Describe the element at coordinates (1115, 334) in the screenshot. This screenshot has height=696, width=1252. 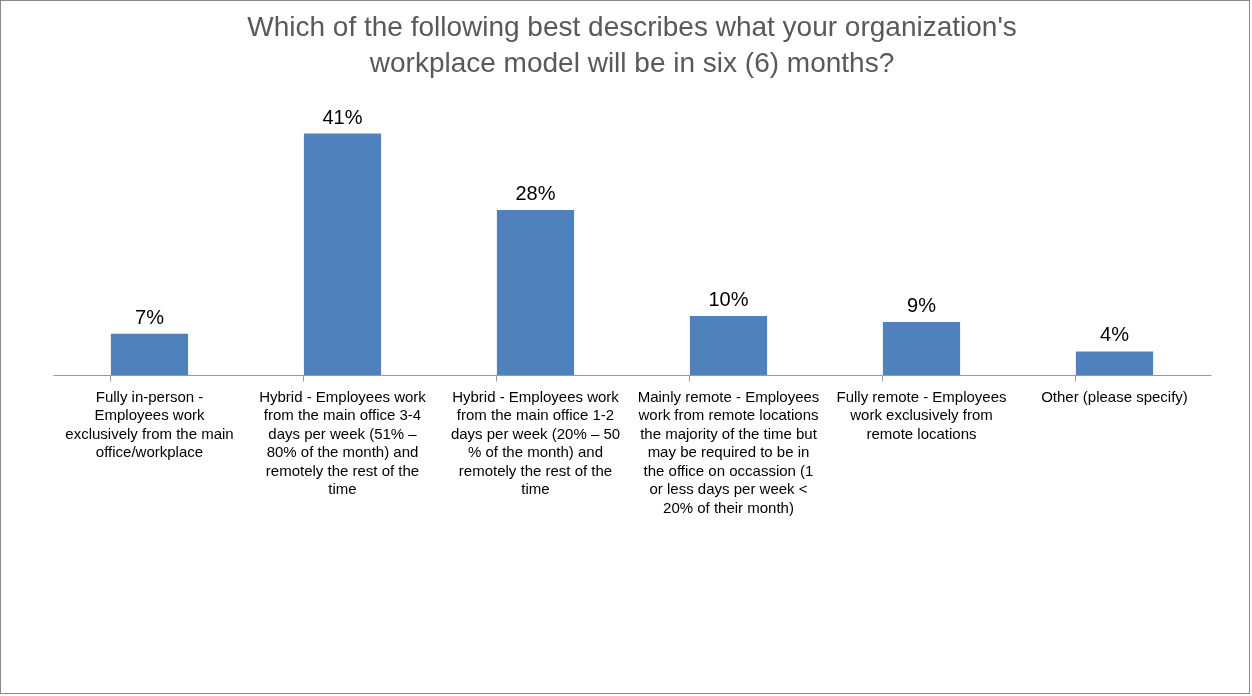
I see `data-label: 4%` at that location.